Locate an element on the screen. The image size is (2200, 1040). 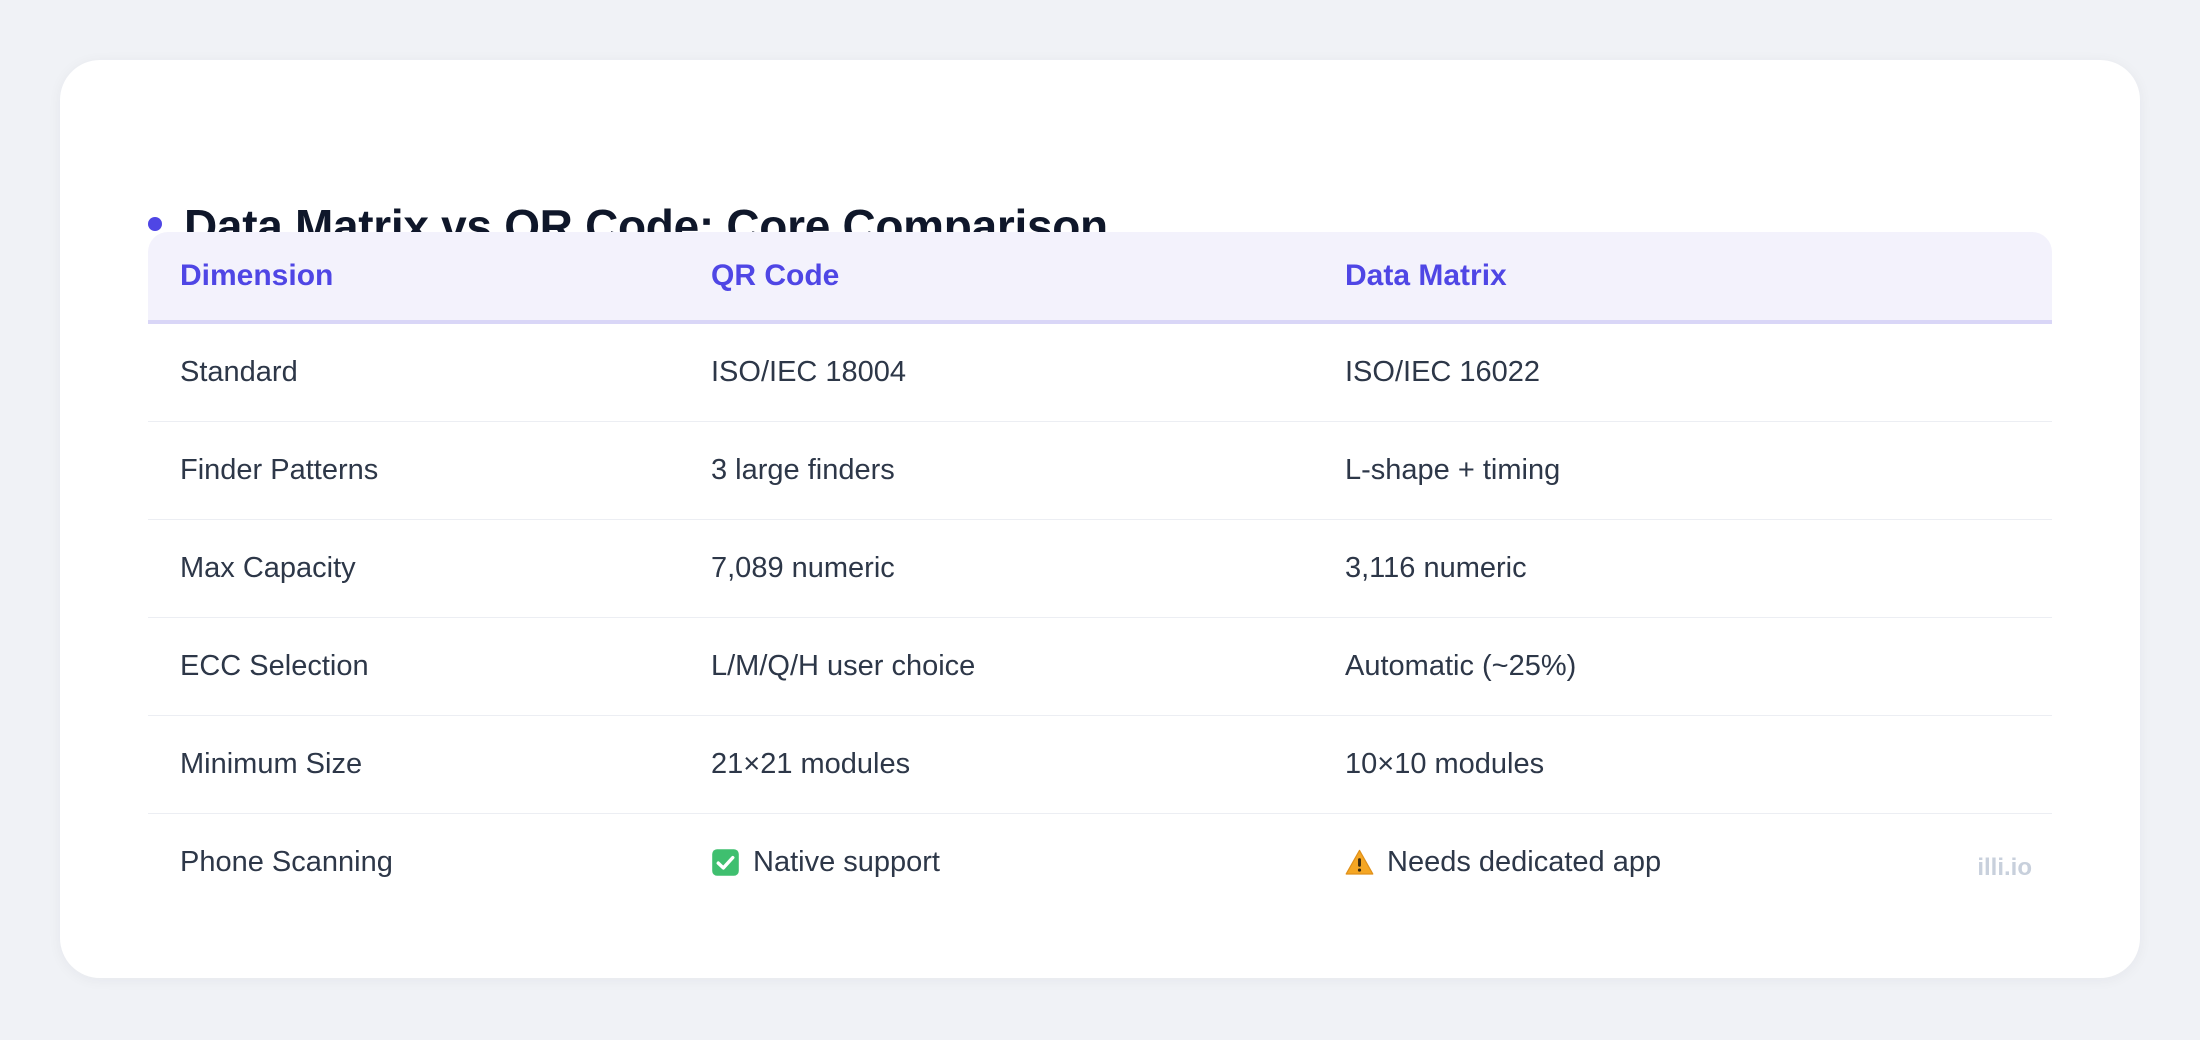
cell-qr-code: 3 large finders is located at coordinates (803, 470).